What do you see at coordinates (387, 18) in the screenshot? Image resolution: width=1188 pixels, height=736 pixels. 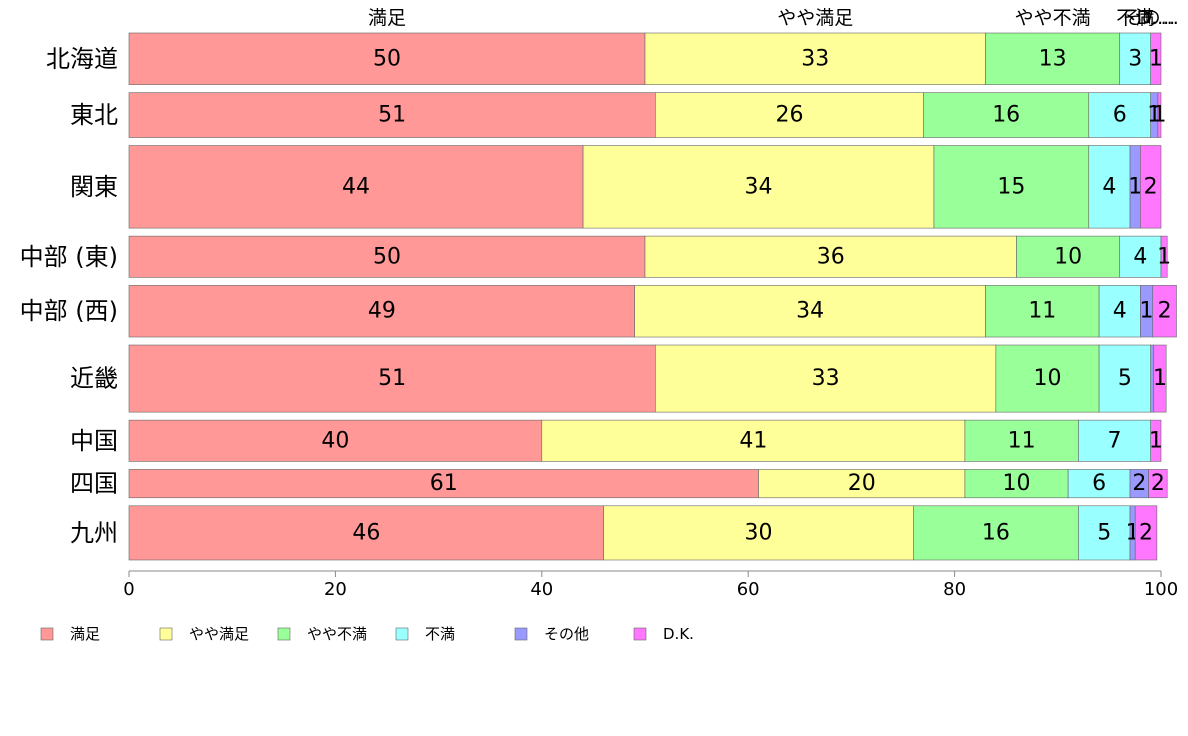 I see `series-top-label: 満足` at bounding box center [387, 18].